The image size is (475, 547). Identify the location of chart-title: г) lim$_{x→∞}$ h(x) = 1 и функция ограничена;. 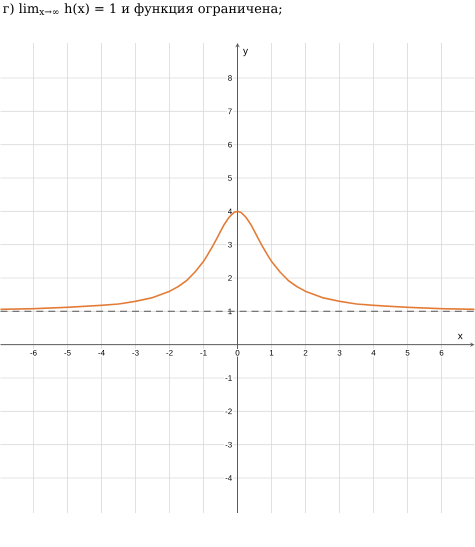
(142, 9).